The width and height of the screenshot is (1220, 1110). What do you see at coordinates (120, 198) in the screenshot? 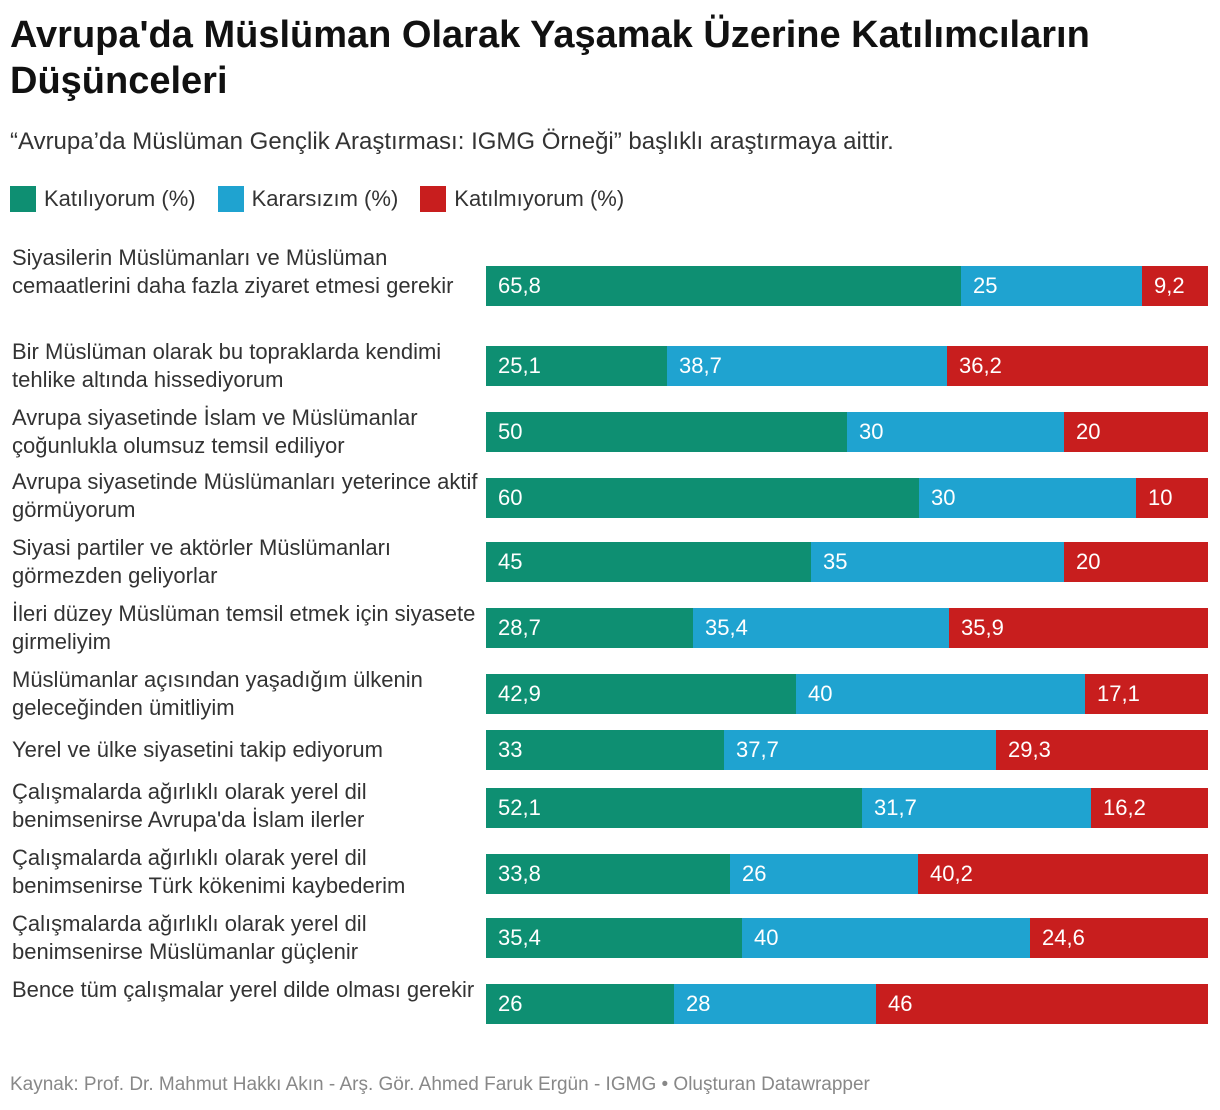
I see `legend-label-agree: Katılıyorum (%)` at bounding box center [120, 198].